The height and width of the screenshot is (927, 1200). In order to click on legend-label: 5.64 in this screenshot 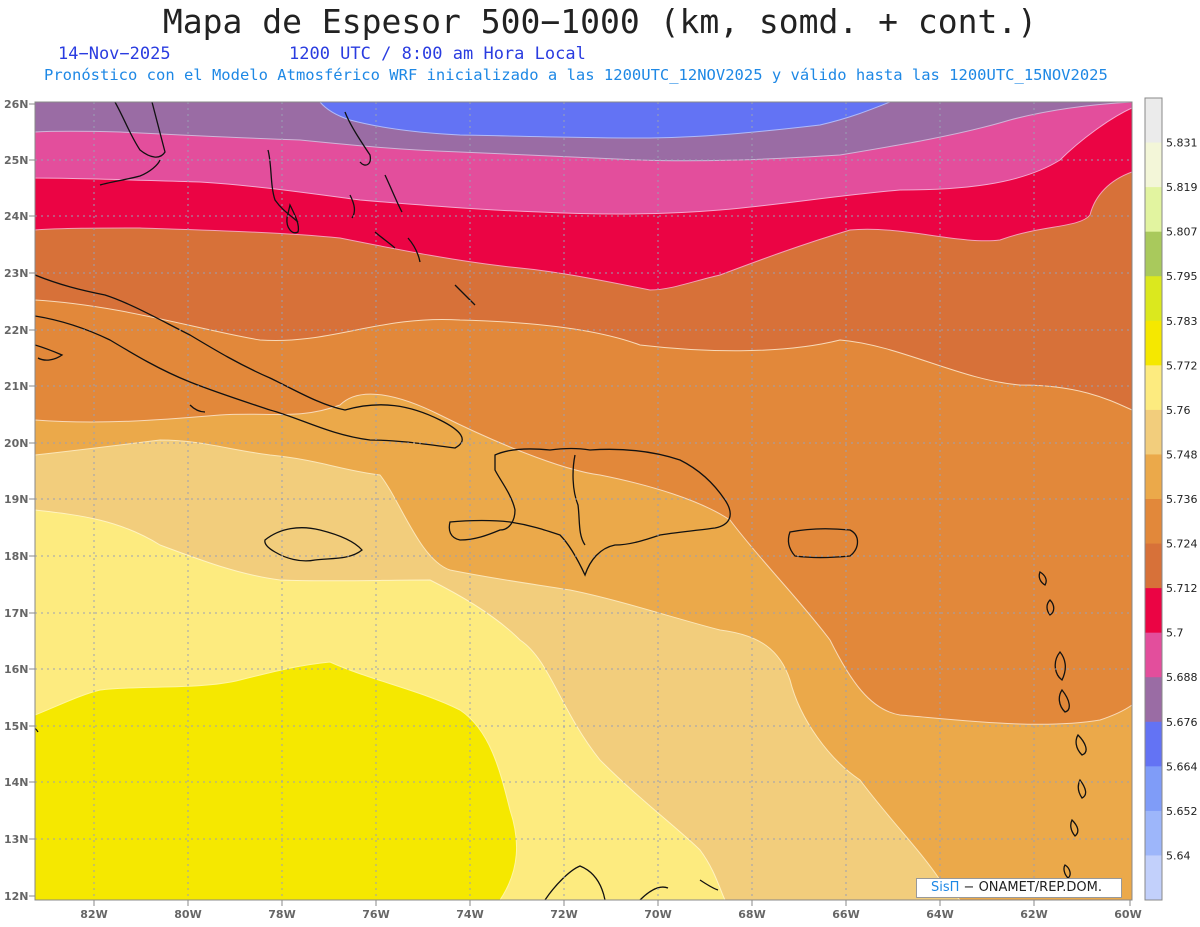, I will do `click(1178, 855)`.